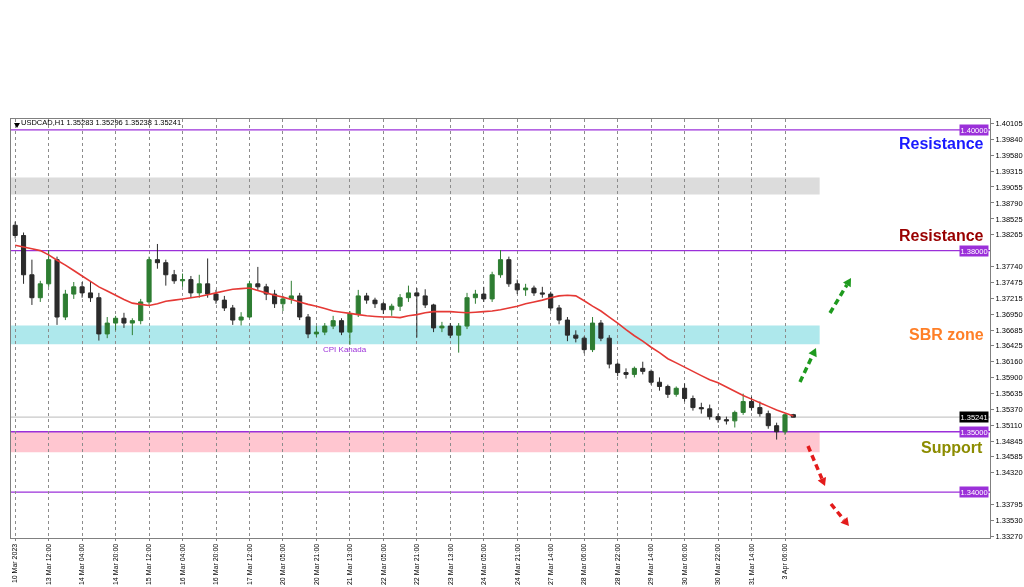 This screenshot has height=587, width=1024. I want to click on annotation: CPI Kanada, so click(345, 349).